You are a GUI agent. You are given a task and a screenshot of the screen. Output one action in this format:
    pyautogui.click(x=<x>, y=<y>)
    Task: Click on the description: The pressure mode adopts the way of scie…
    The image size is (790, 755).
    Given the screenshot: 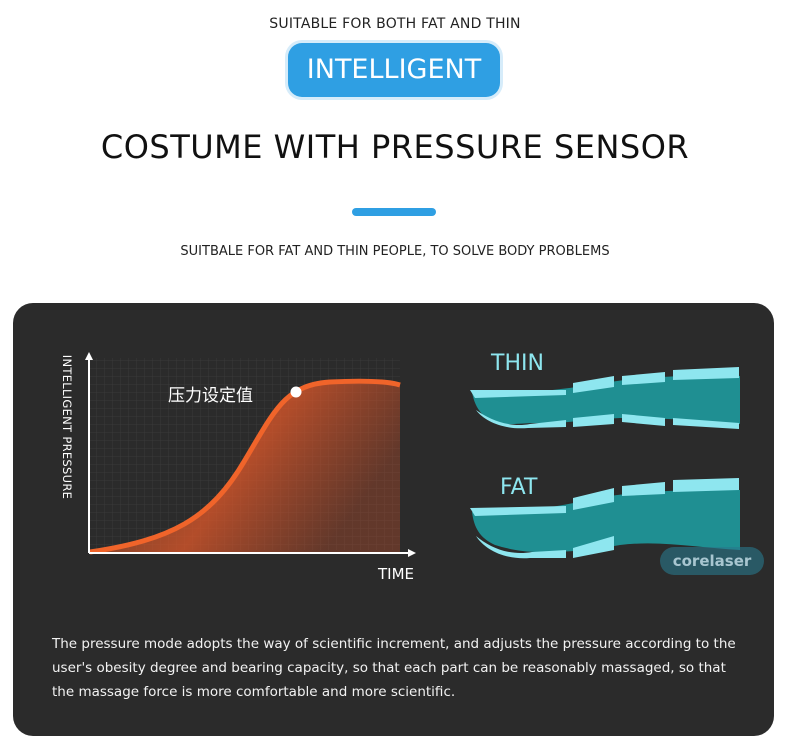 What is the action you would take?
    pyautogui.click(x=394, y=668)
    